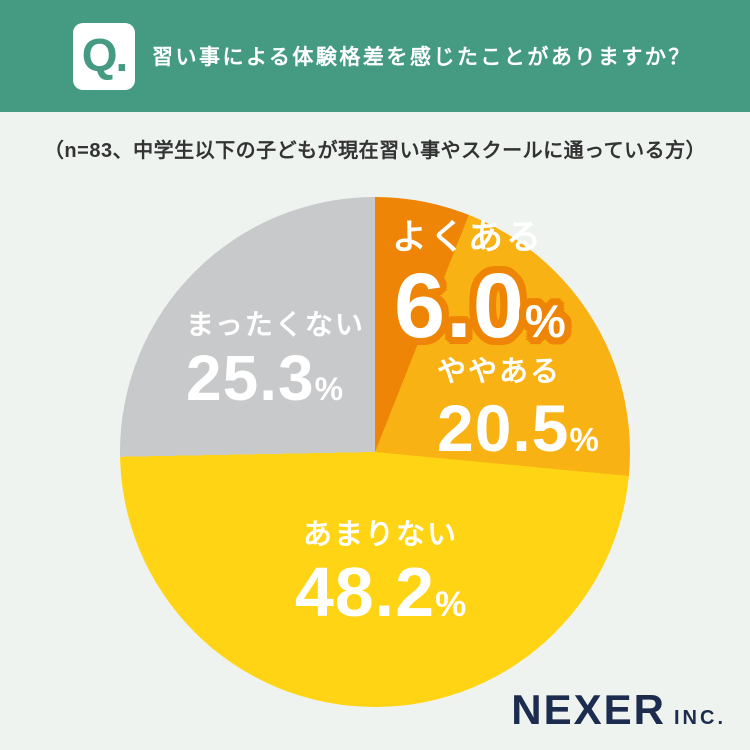 Image resolution: width=750 pixels, height=750 pixels. I want to click on segment-name-somewhat: ややある, so click(499, 372).